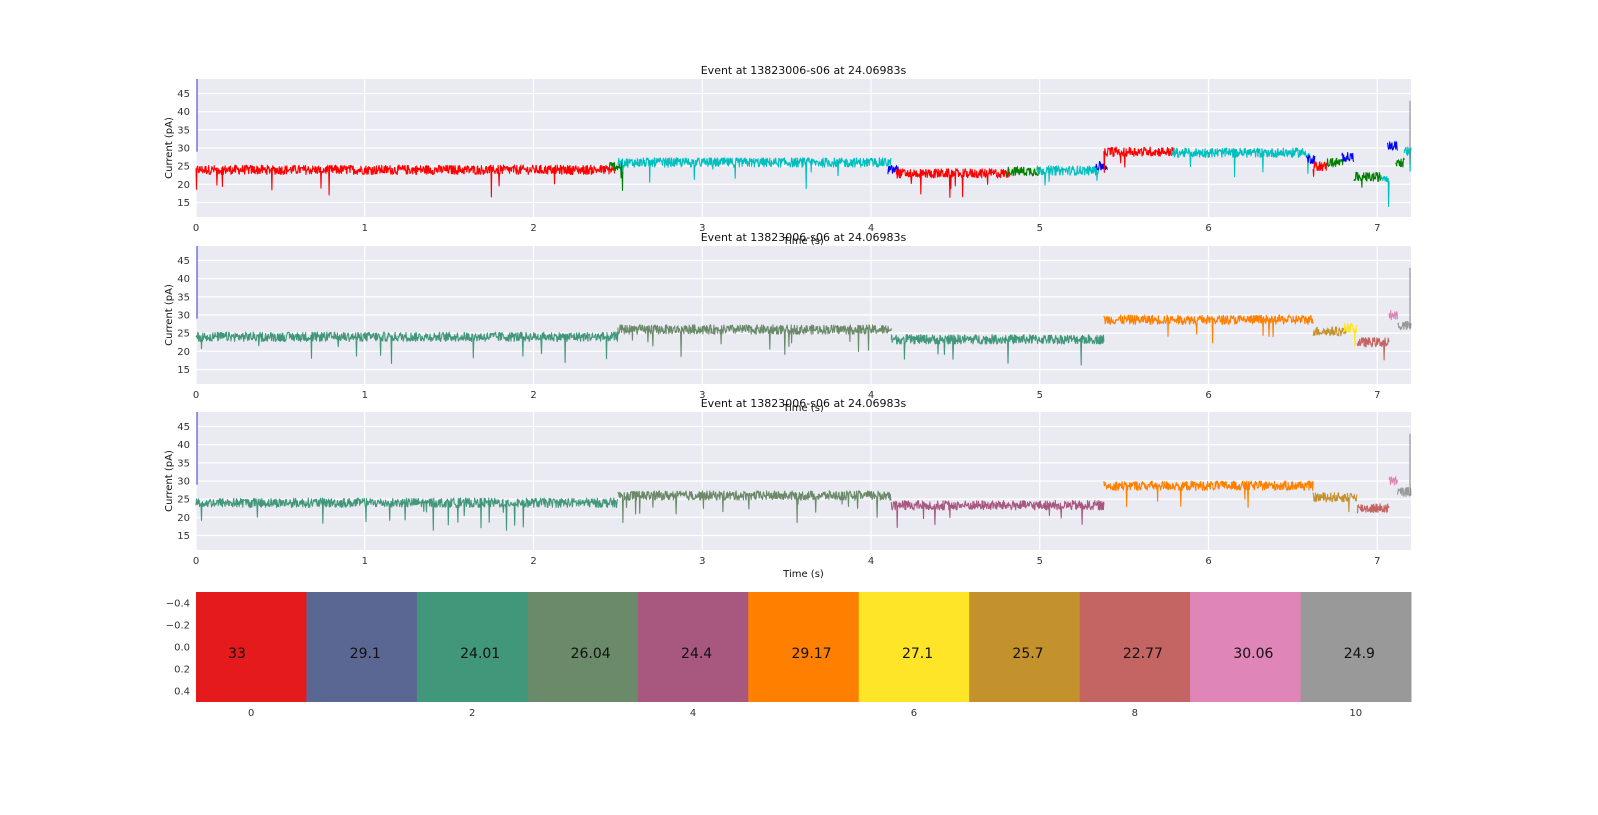 This screenshot has width=1598, height=815. I want to click on heatmap-cell: 24.9, so click(1356, 647).